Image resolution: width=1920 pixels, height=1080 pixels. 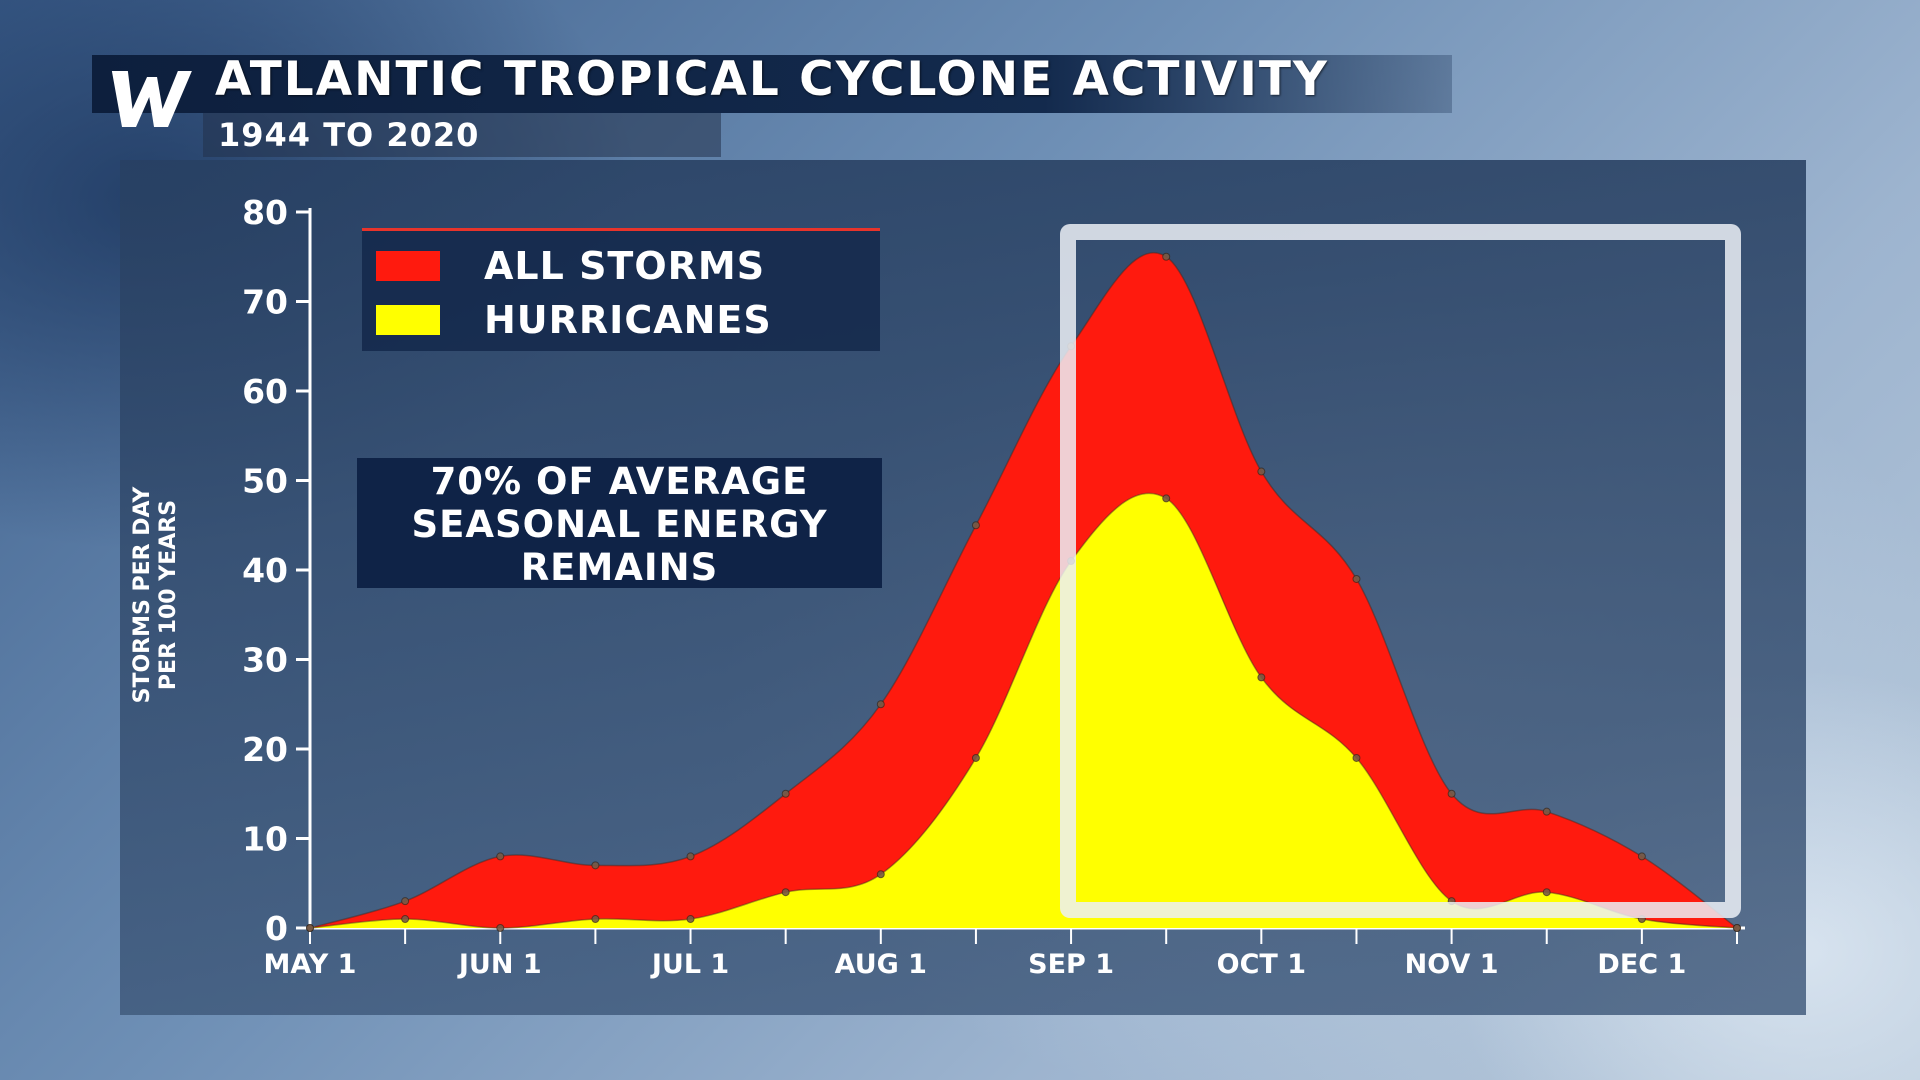 I want to click on x-tick-label-7: DEC 1, so click(x=1641, y=964).